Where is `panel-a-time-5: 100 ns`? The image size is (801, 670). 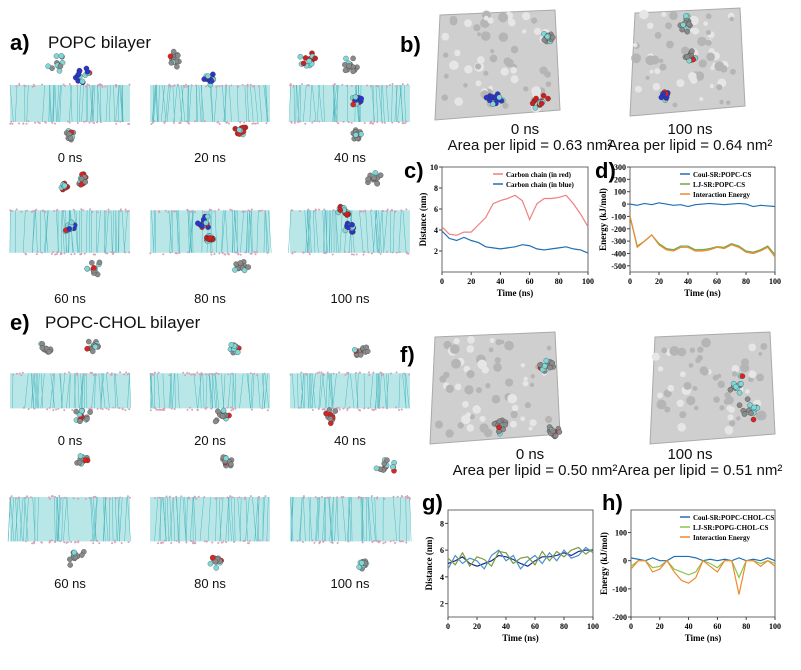
panel-a-time-5: 100 ns is located at coordinates (350, 298).